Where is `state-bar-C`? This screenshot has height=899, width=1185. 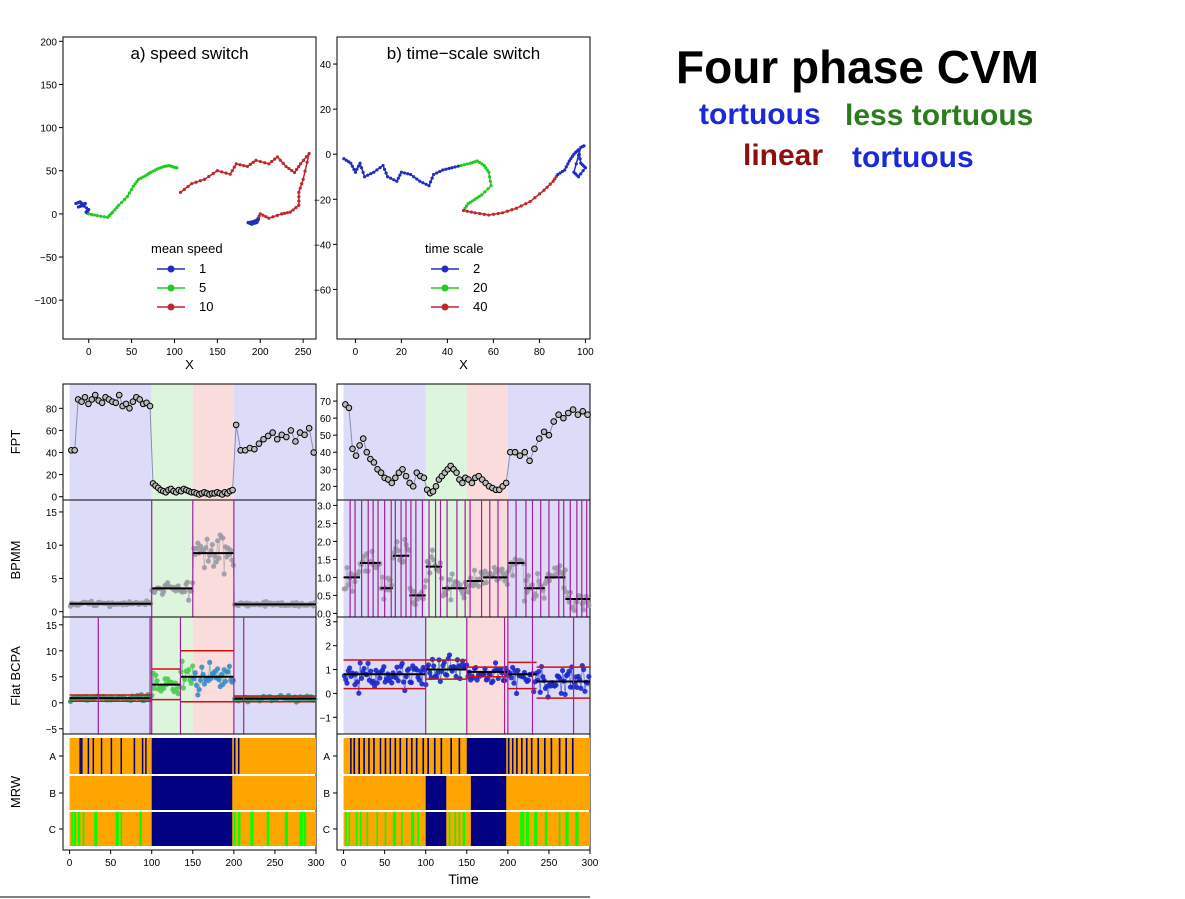 state-bar-C is located at coordinates (466, 829).